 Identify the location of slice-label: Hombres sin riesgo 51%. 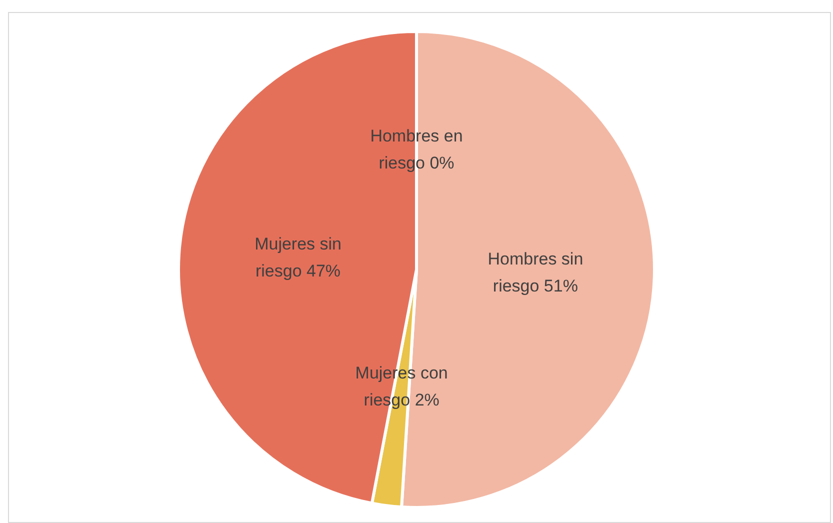
(536, 272).